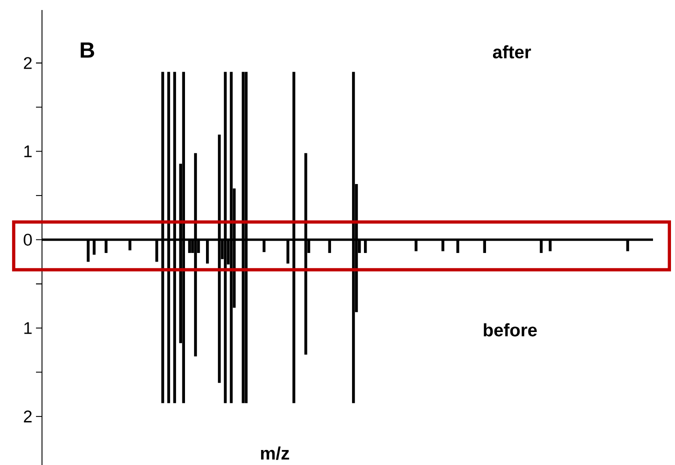 This screenshot has height=465, width=675. I want to click on y-tick-label: 0, so click(28, 240).